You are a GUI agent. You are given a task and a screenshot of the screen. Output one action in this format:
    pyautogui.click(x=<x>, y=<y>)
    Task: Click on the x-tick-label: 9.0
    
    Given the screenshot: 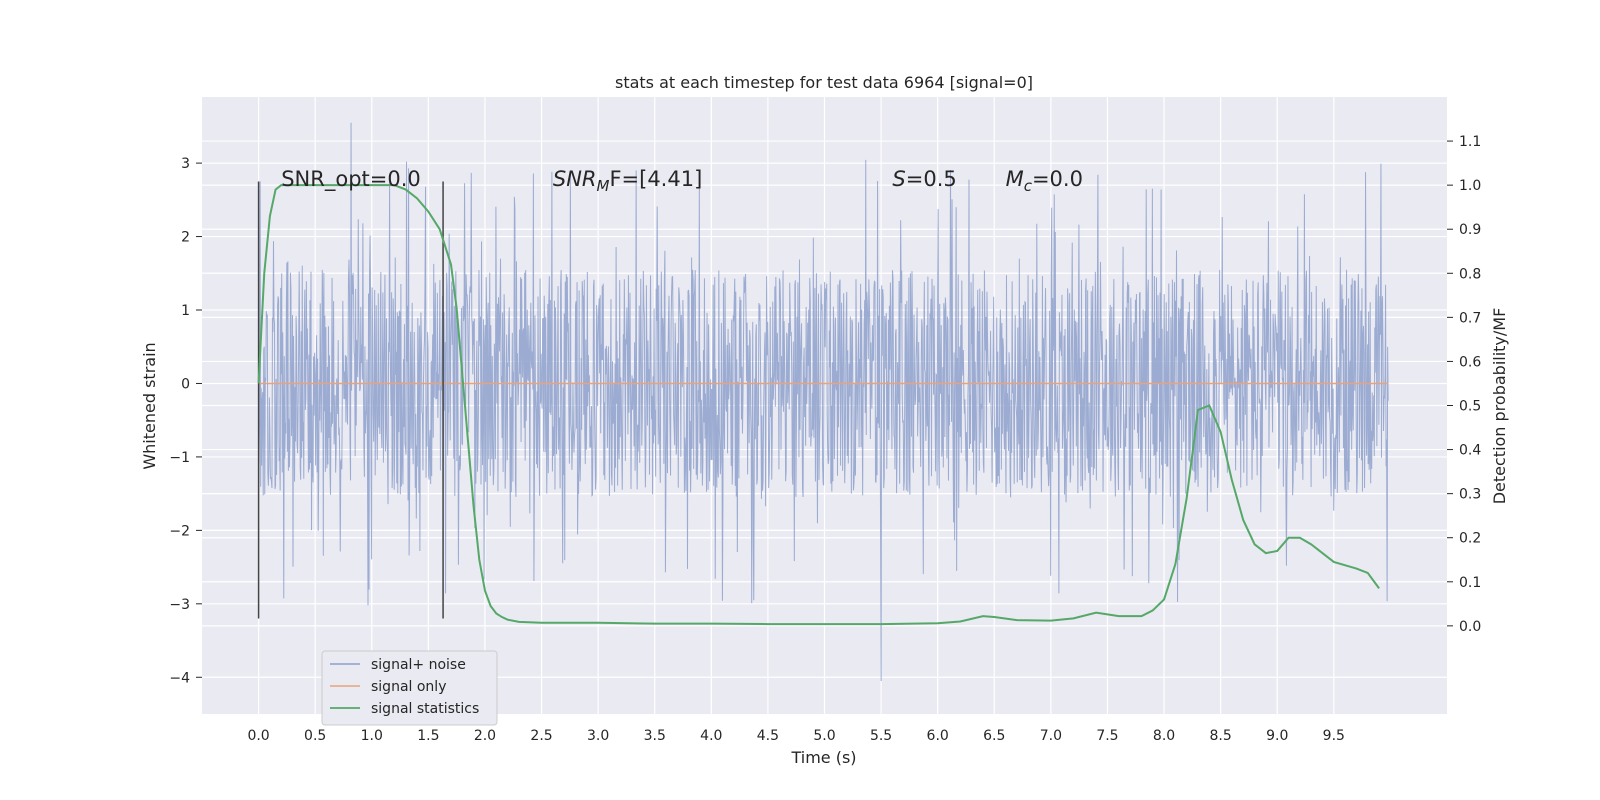 What is the action you would take?
    pyautogui.click(x=1277, y=736)
    